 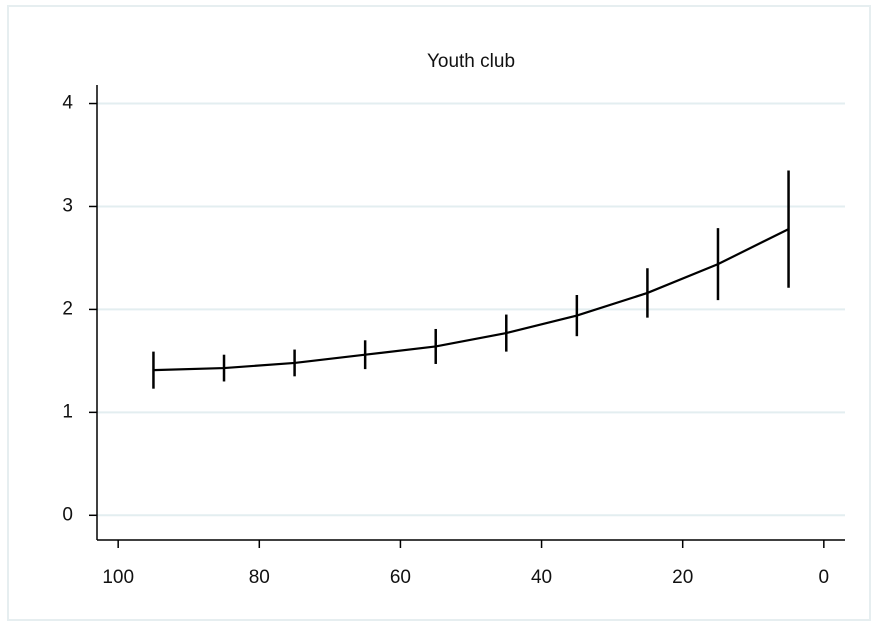 What do you see at coordinates (824, 577) in the screenshot?
I see `x-tick-label: 0` at bounding box center [824, 577].